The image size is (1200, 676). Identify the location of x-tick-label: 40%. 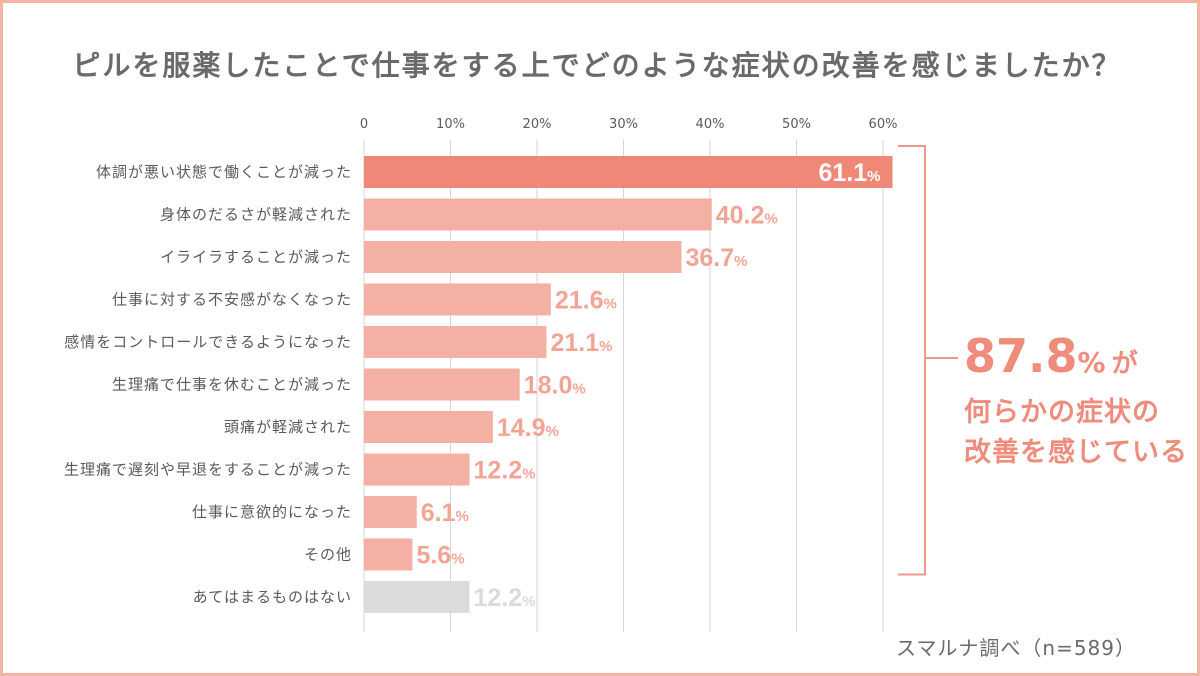
(710, 124).